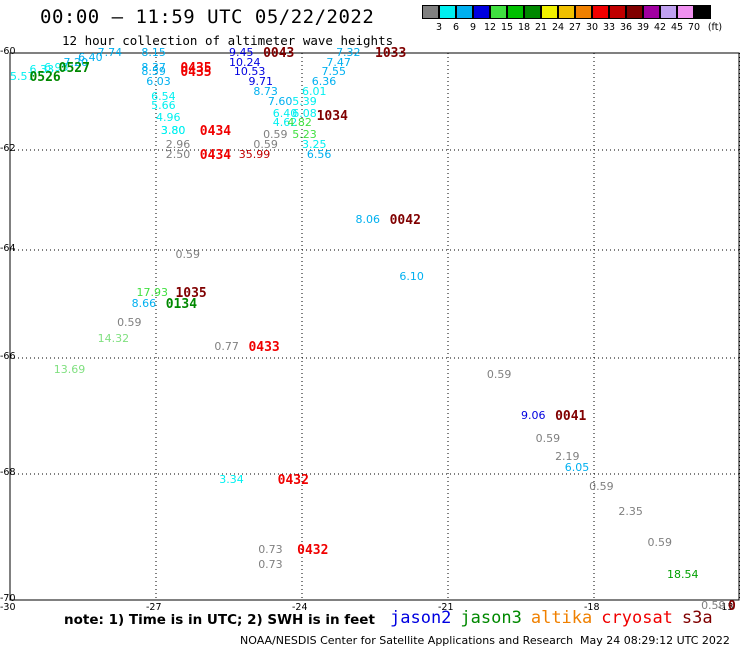  I want to click on wave-height-label: 18.54, so click(683, 574).